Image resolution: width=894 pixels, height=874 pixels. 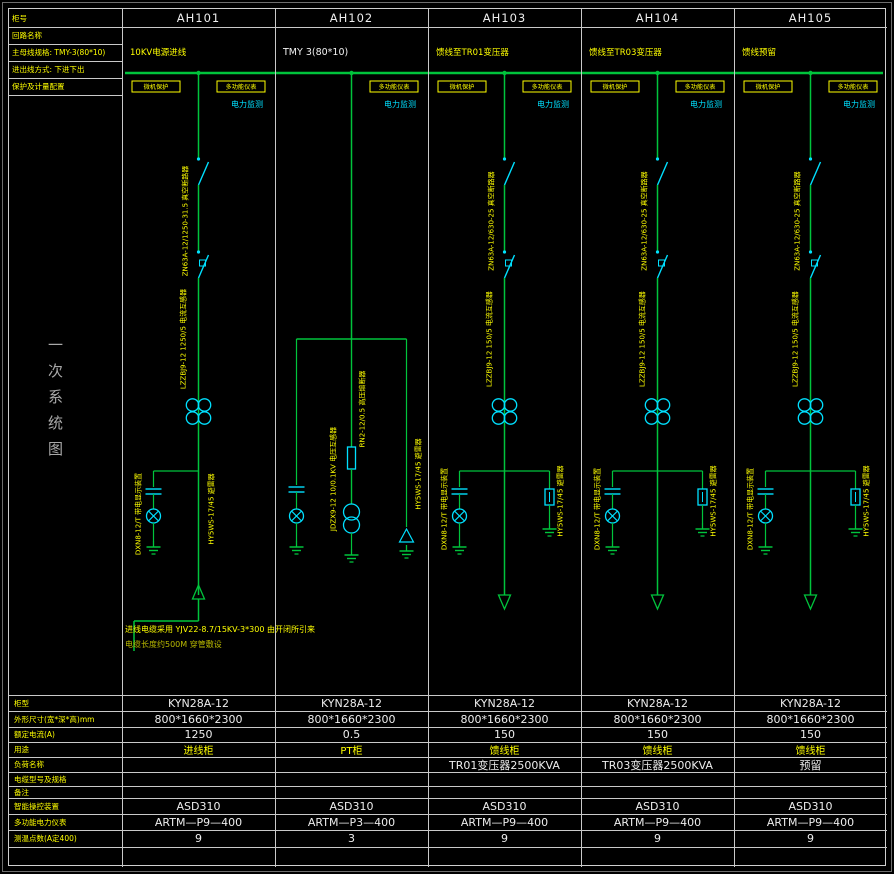 I want to click on diagram-label: 馈线预留, so click(x=759, y=52).